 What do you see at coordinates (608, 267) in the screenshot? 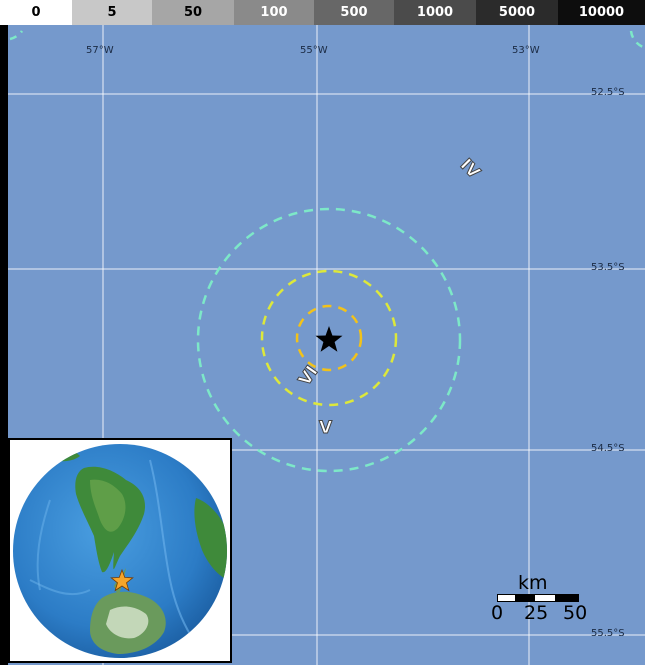
I see `latitude-label: 53.5°S` at bounding box center [608, 267].